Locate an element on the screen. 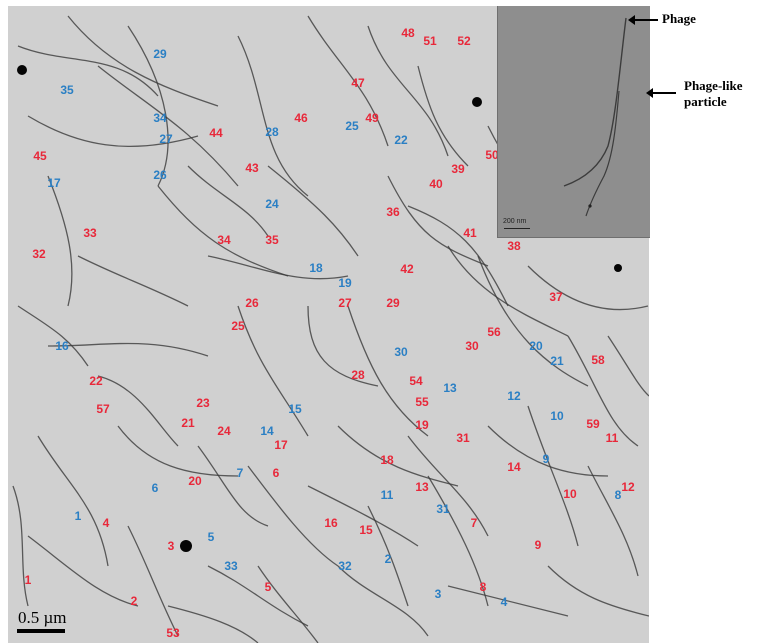 This screenshot has width=761, height=643. red-particle-label: 13 is located at coordinates (422, 487).